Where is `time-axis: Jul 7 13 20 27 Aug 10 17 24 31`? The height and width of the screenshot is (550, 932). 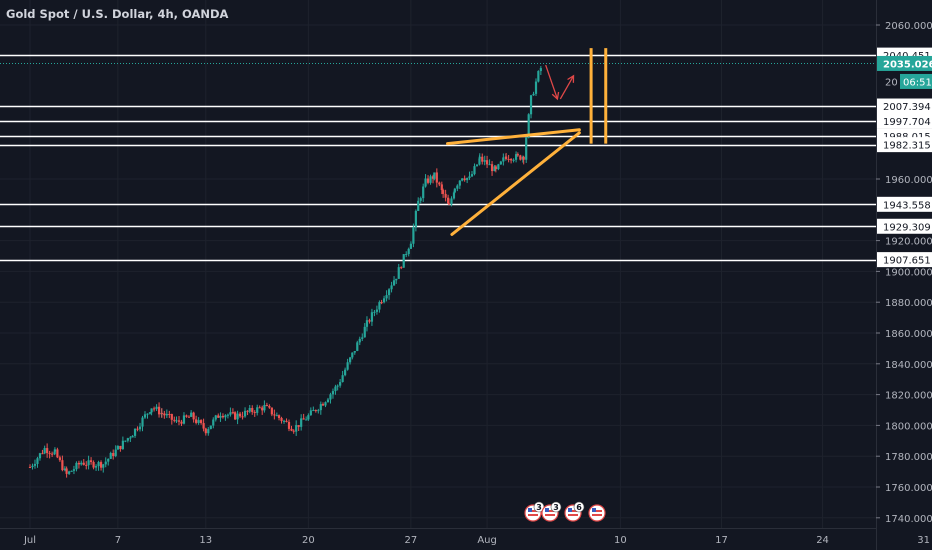
time-axis: Jul 7 13 20 27 Aug 10 17 24 31 is located at coordinates (465, 539).